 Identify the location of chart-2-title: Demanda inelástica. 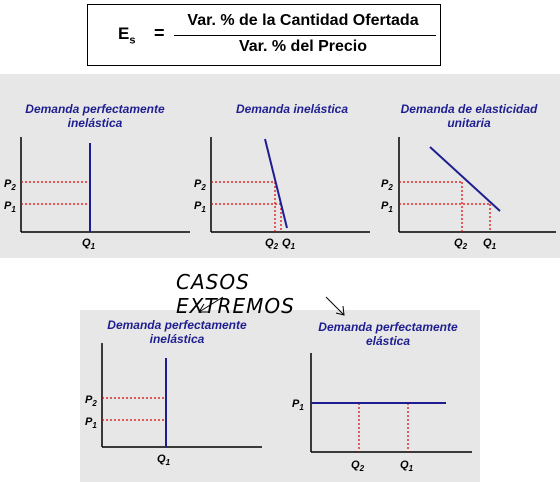
(292, 109).